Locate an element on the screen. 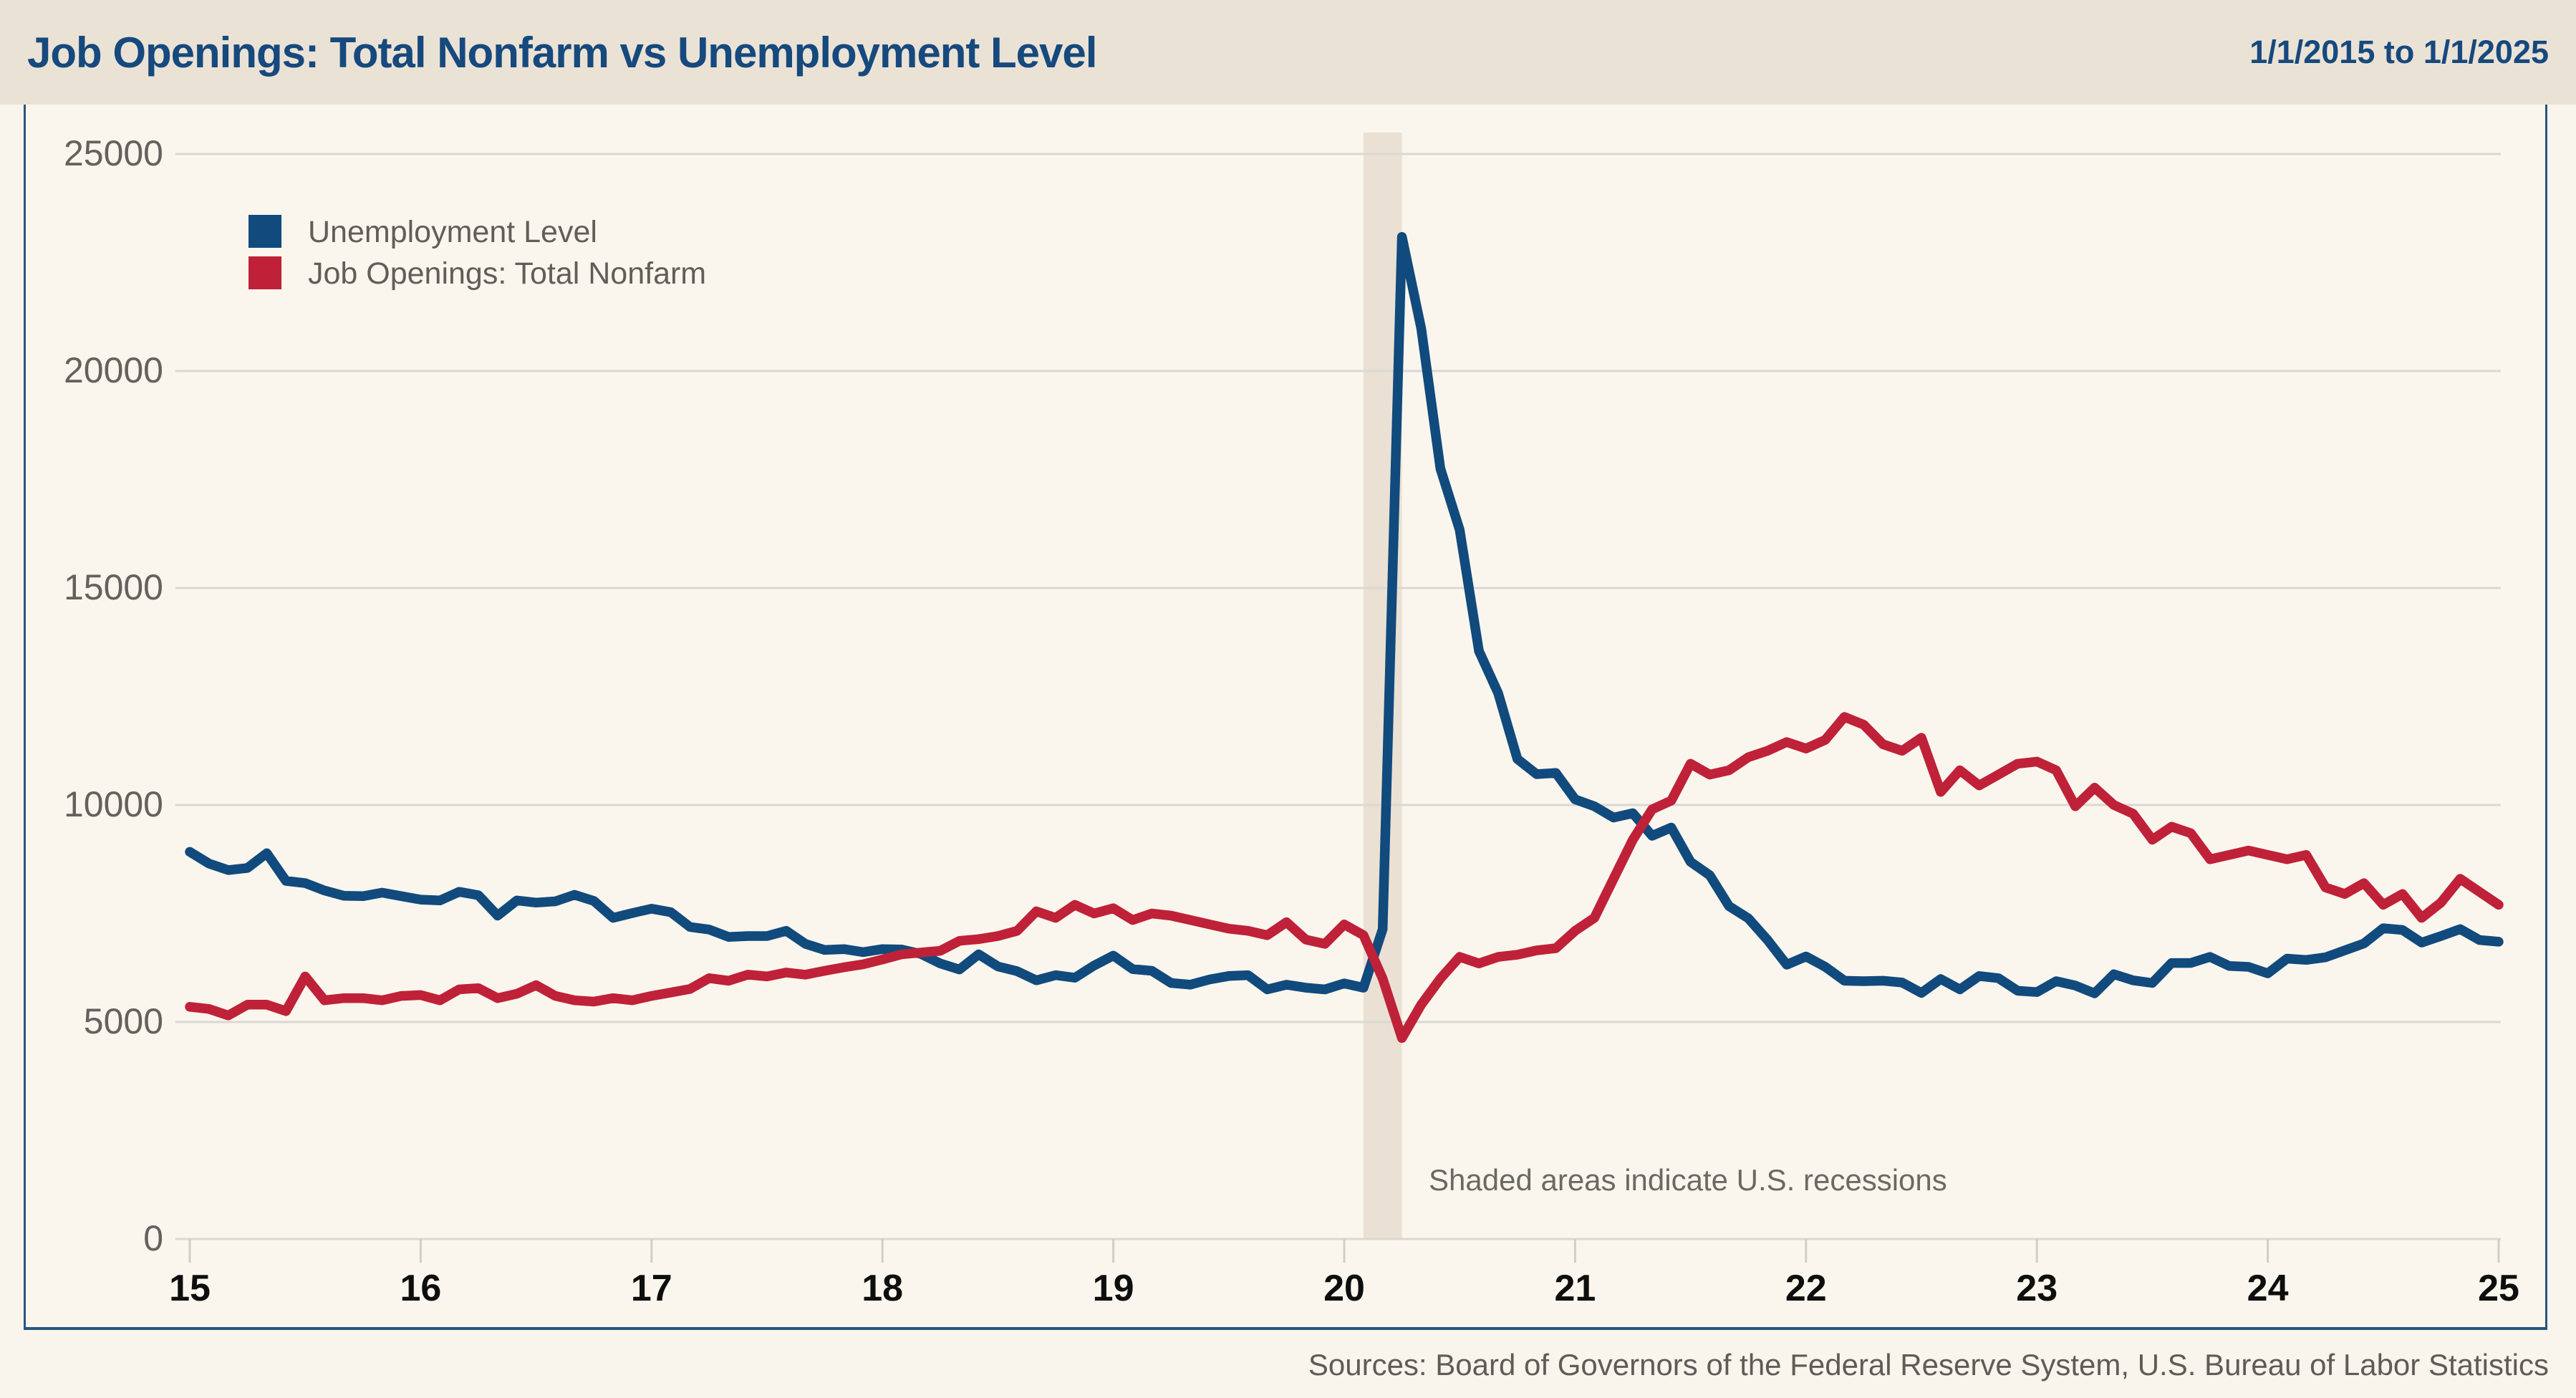 Image resolution: width=2576 pixels, height=1398 pixels. x-tick-label: 20 is located at coordinates (1344, 1288).